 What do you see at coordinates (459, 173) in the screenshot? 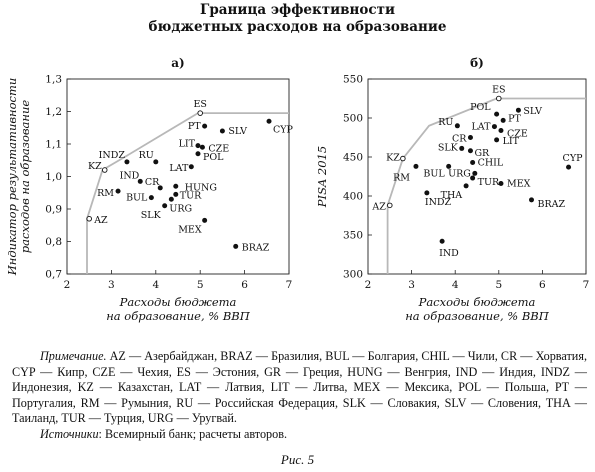
I see `point-label-urg: URG` at bounding box center [459, 173].